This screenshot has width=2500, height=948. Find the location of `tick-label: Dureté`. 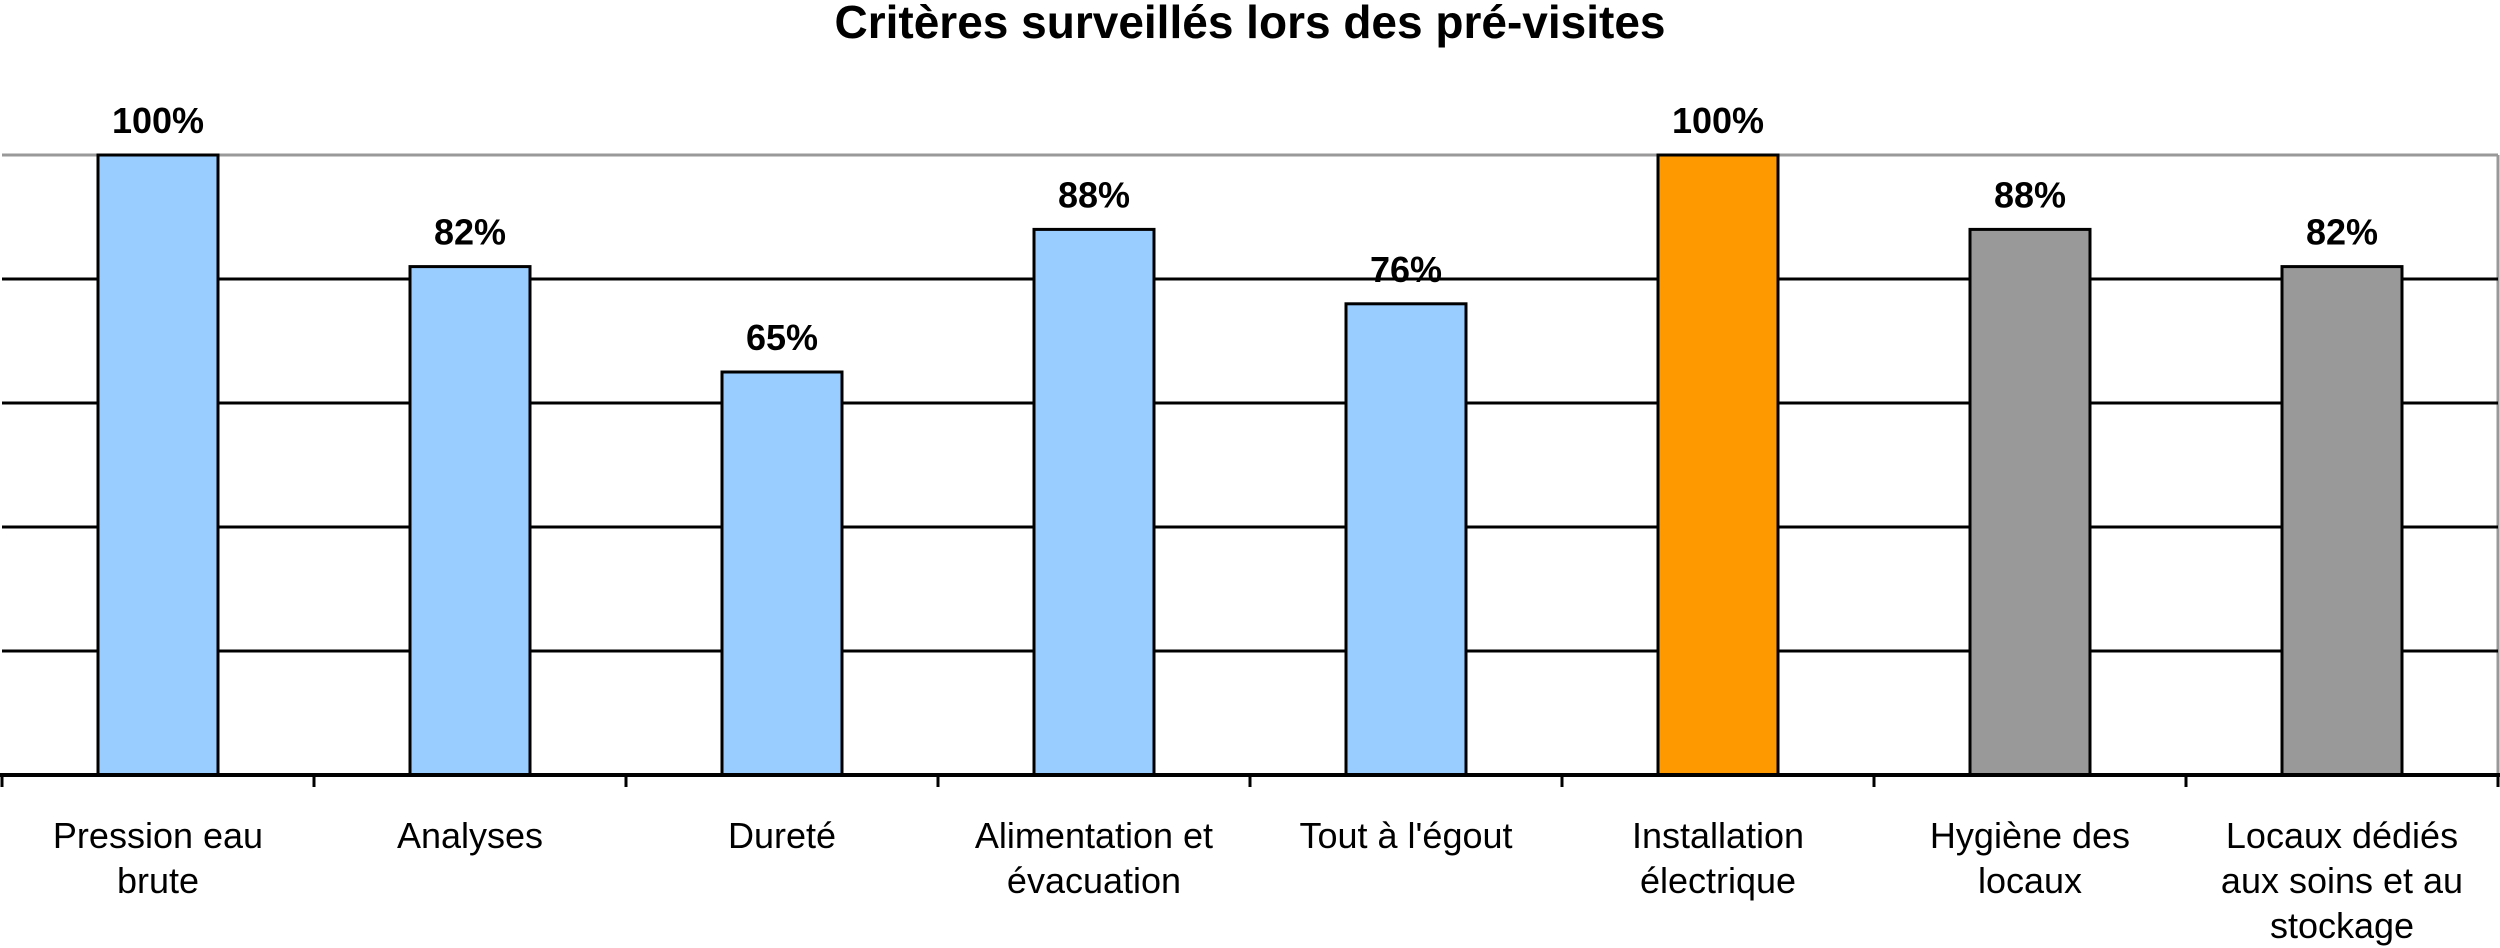

tick-label: Dureté is located at coordinates (782, 835).